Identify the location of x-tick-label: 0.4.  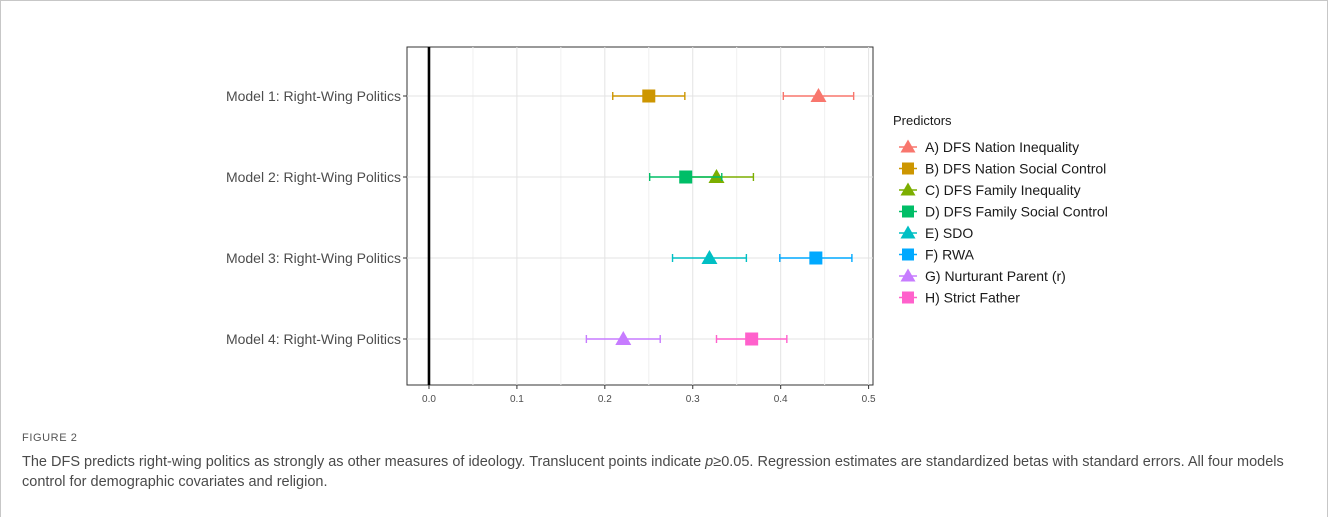
(781, 399).